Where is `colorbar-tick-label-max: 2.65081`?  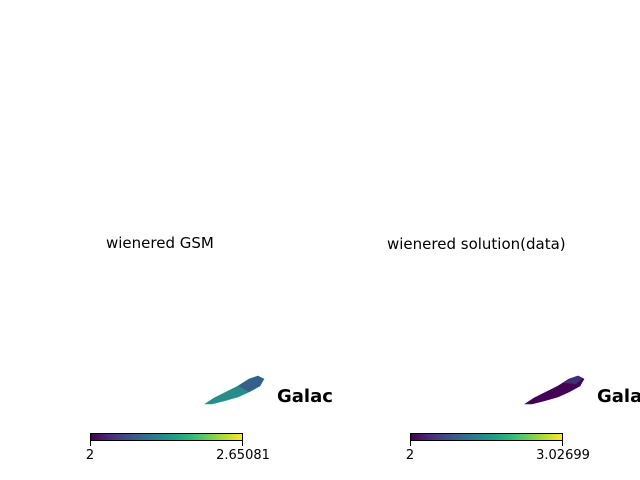
colorbar-tick-label-max: 2.65081 is located at coordinates (243, 455).